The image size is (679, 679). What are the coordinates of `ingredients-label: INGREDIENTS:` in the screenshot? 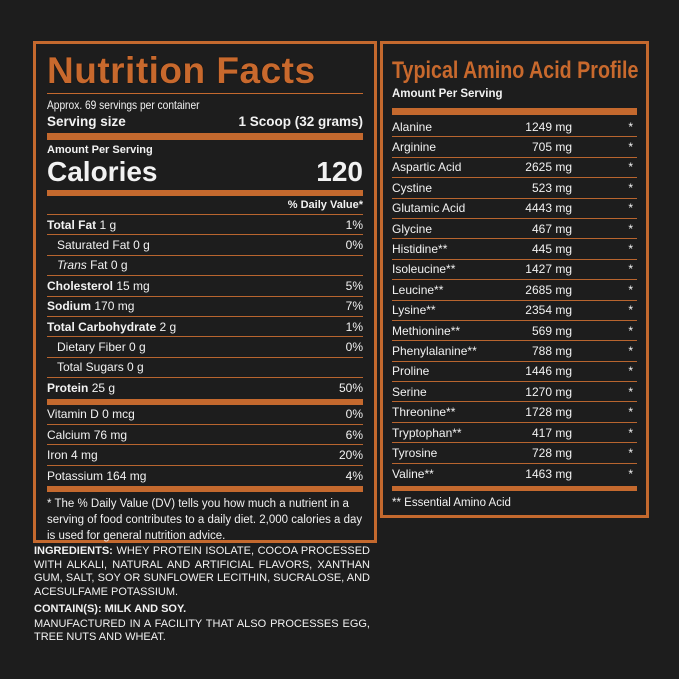 It's located at (73, 551).